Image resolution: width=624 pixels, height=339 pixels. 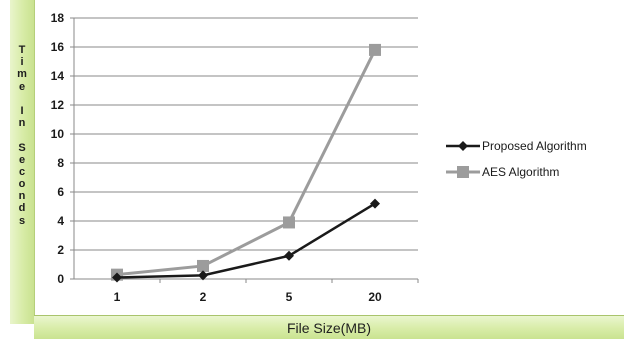 I want to click on y-axis-title-char: c, so click(x=22, y=171).